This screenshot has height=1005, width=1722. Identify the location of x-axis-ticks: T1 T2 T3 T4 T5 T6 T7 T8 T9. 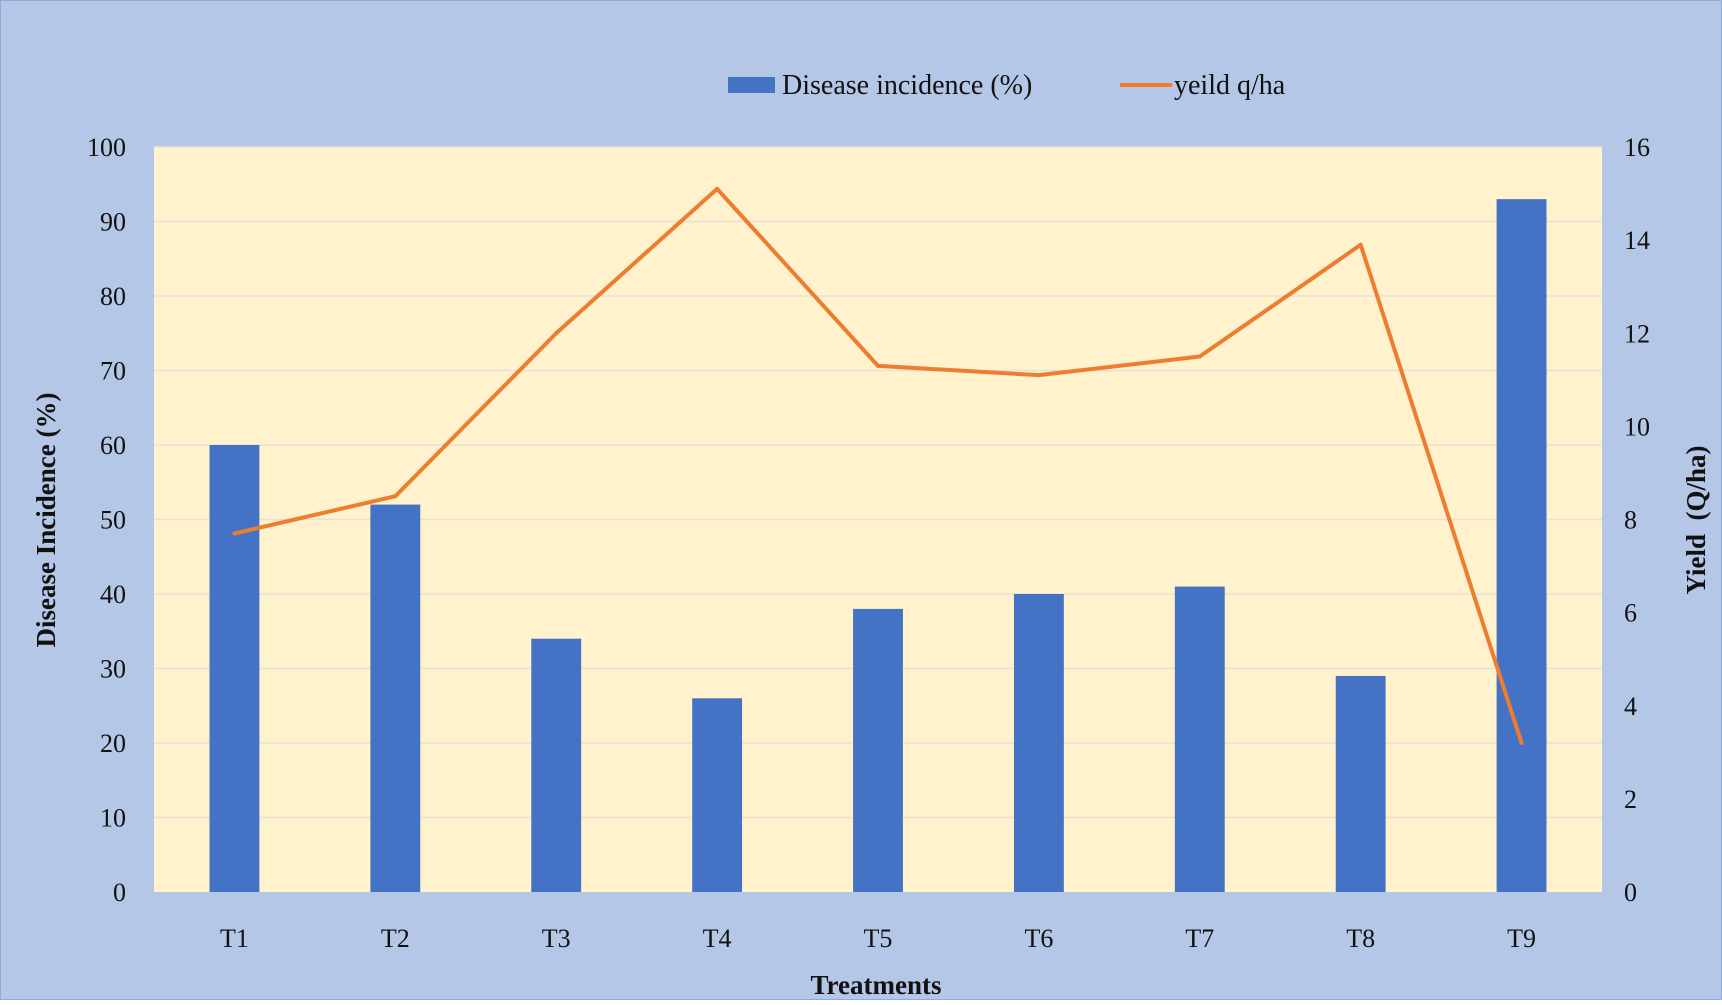
(878, 938).